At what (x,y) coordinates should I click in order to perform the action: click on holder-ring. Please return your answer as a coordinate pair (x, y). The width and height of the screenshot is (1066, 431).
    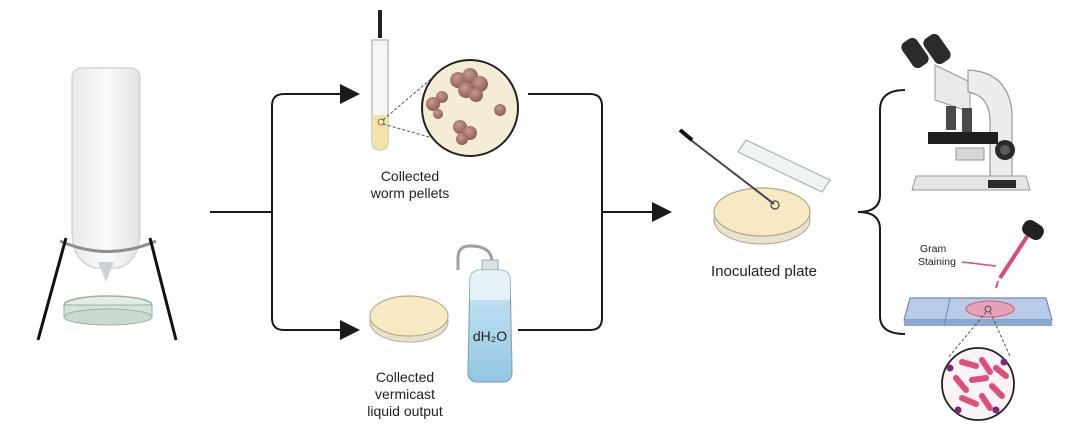
    Looking at the image, I should click on (108, 246).